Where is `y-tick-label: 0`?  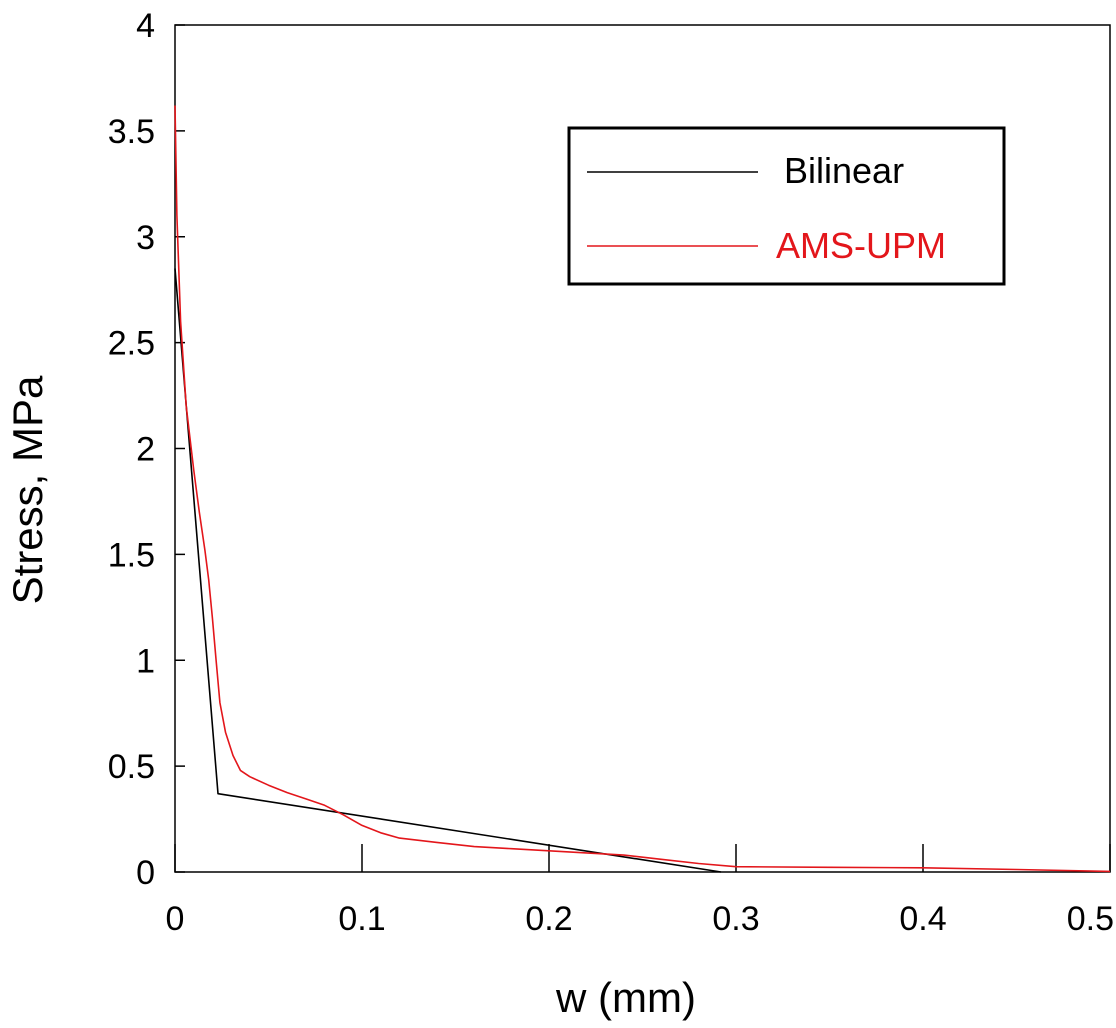 y-tick-label: 0 is located at coordinates (145, 873).